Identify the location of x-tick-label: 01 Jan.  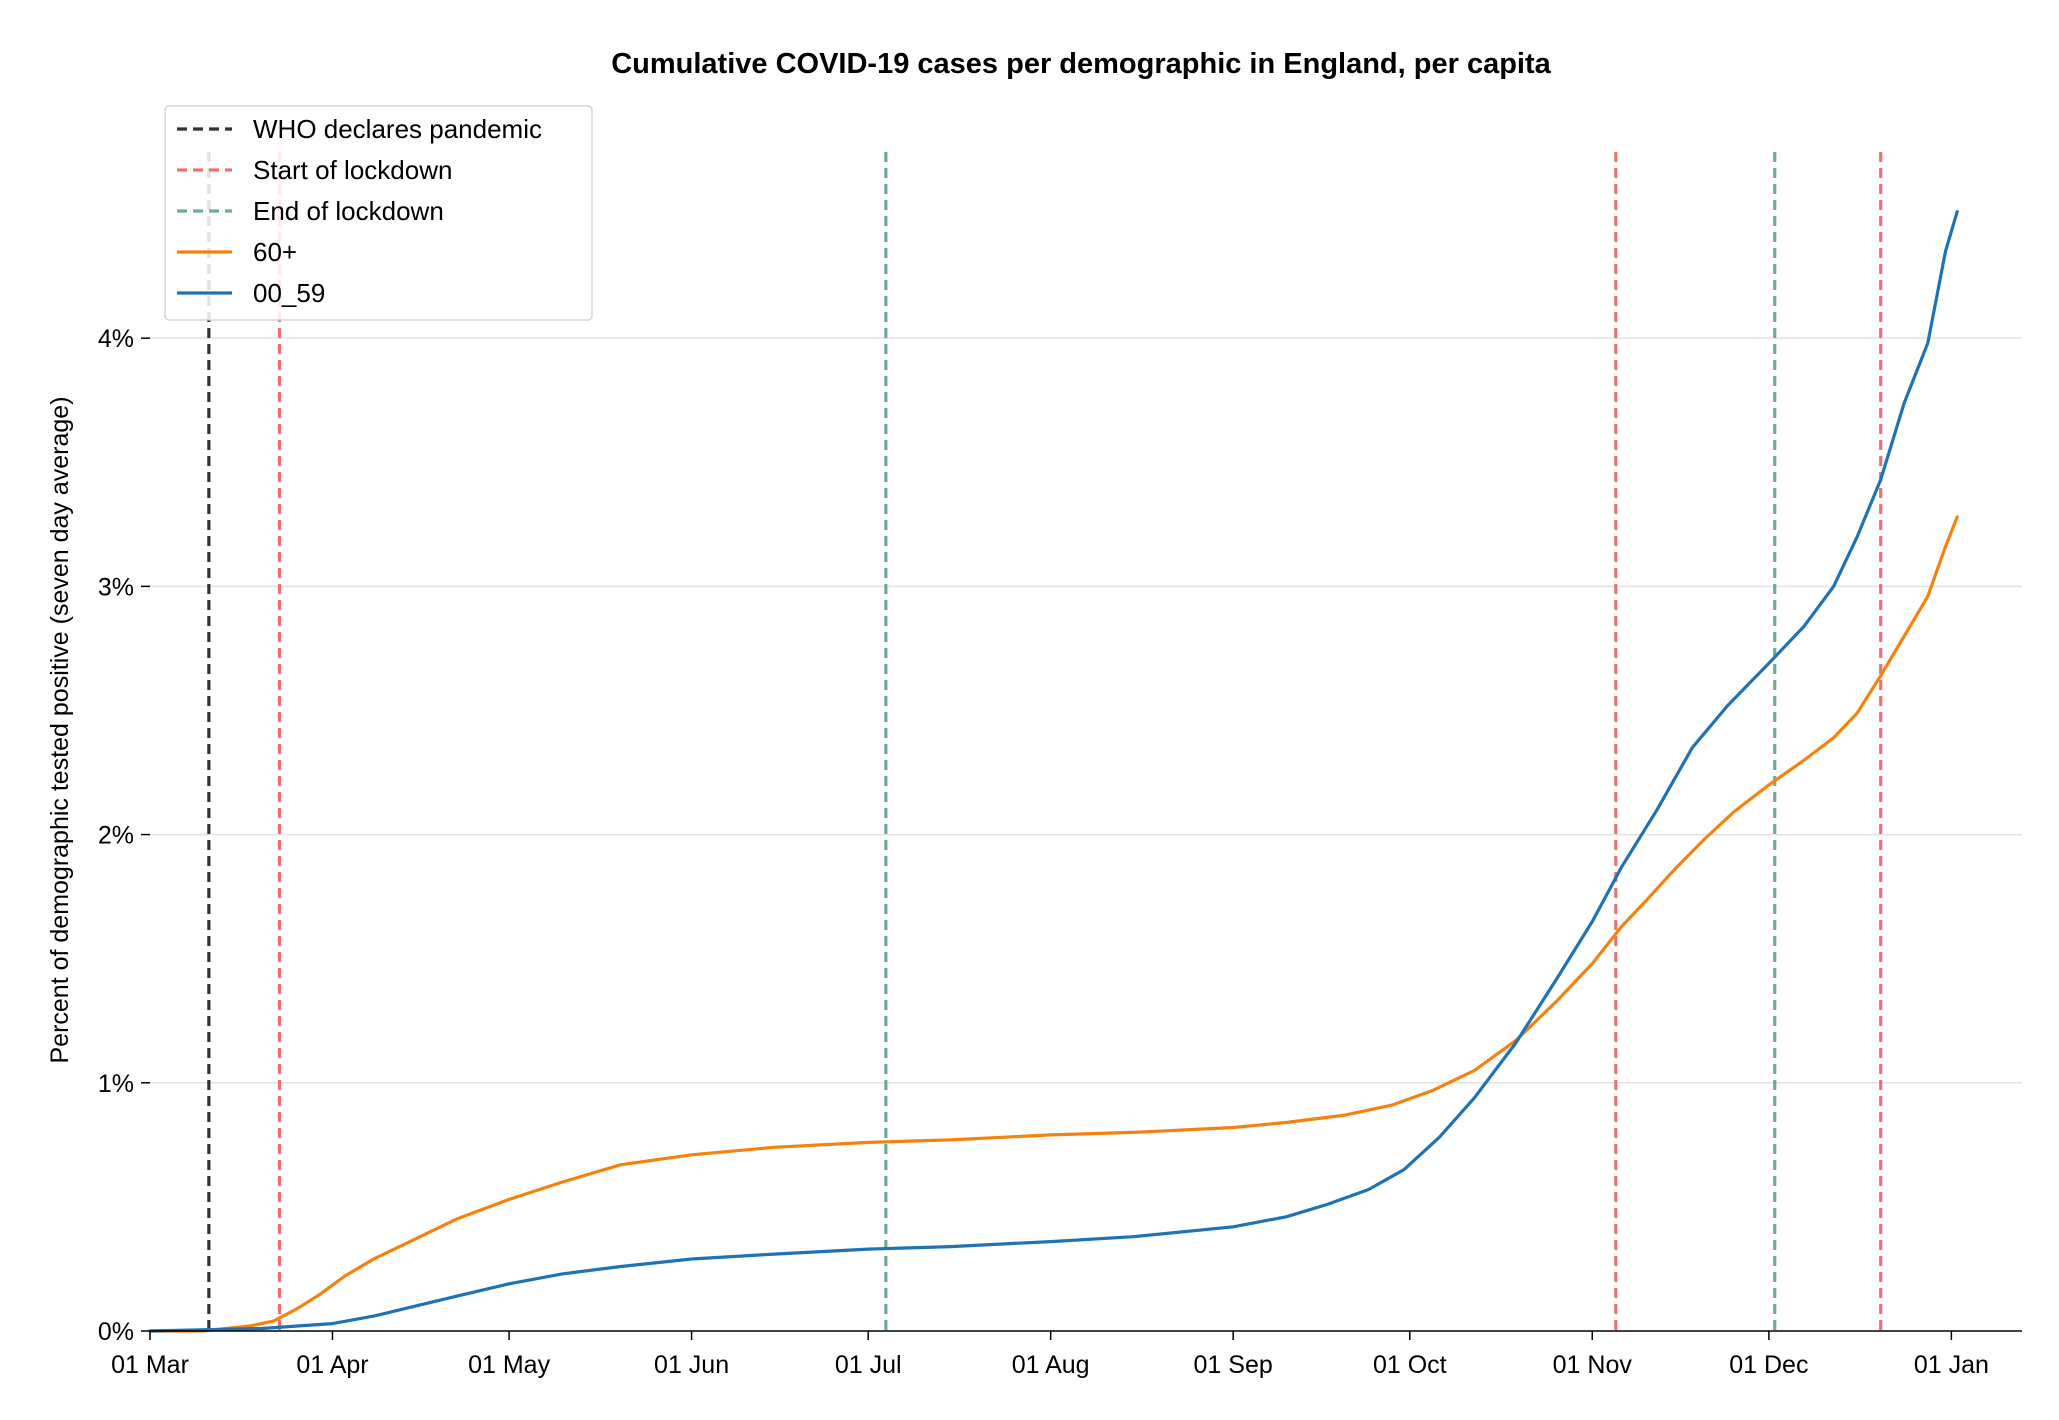
(1951, 1365).